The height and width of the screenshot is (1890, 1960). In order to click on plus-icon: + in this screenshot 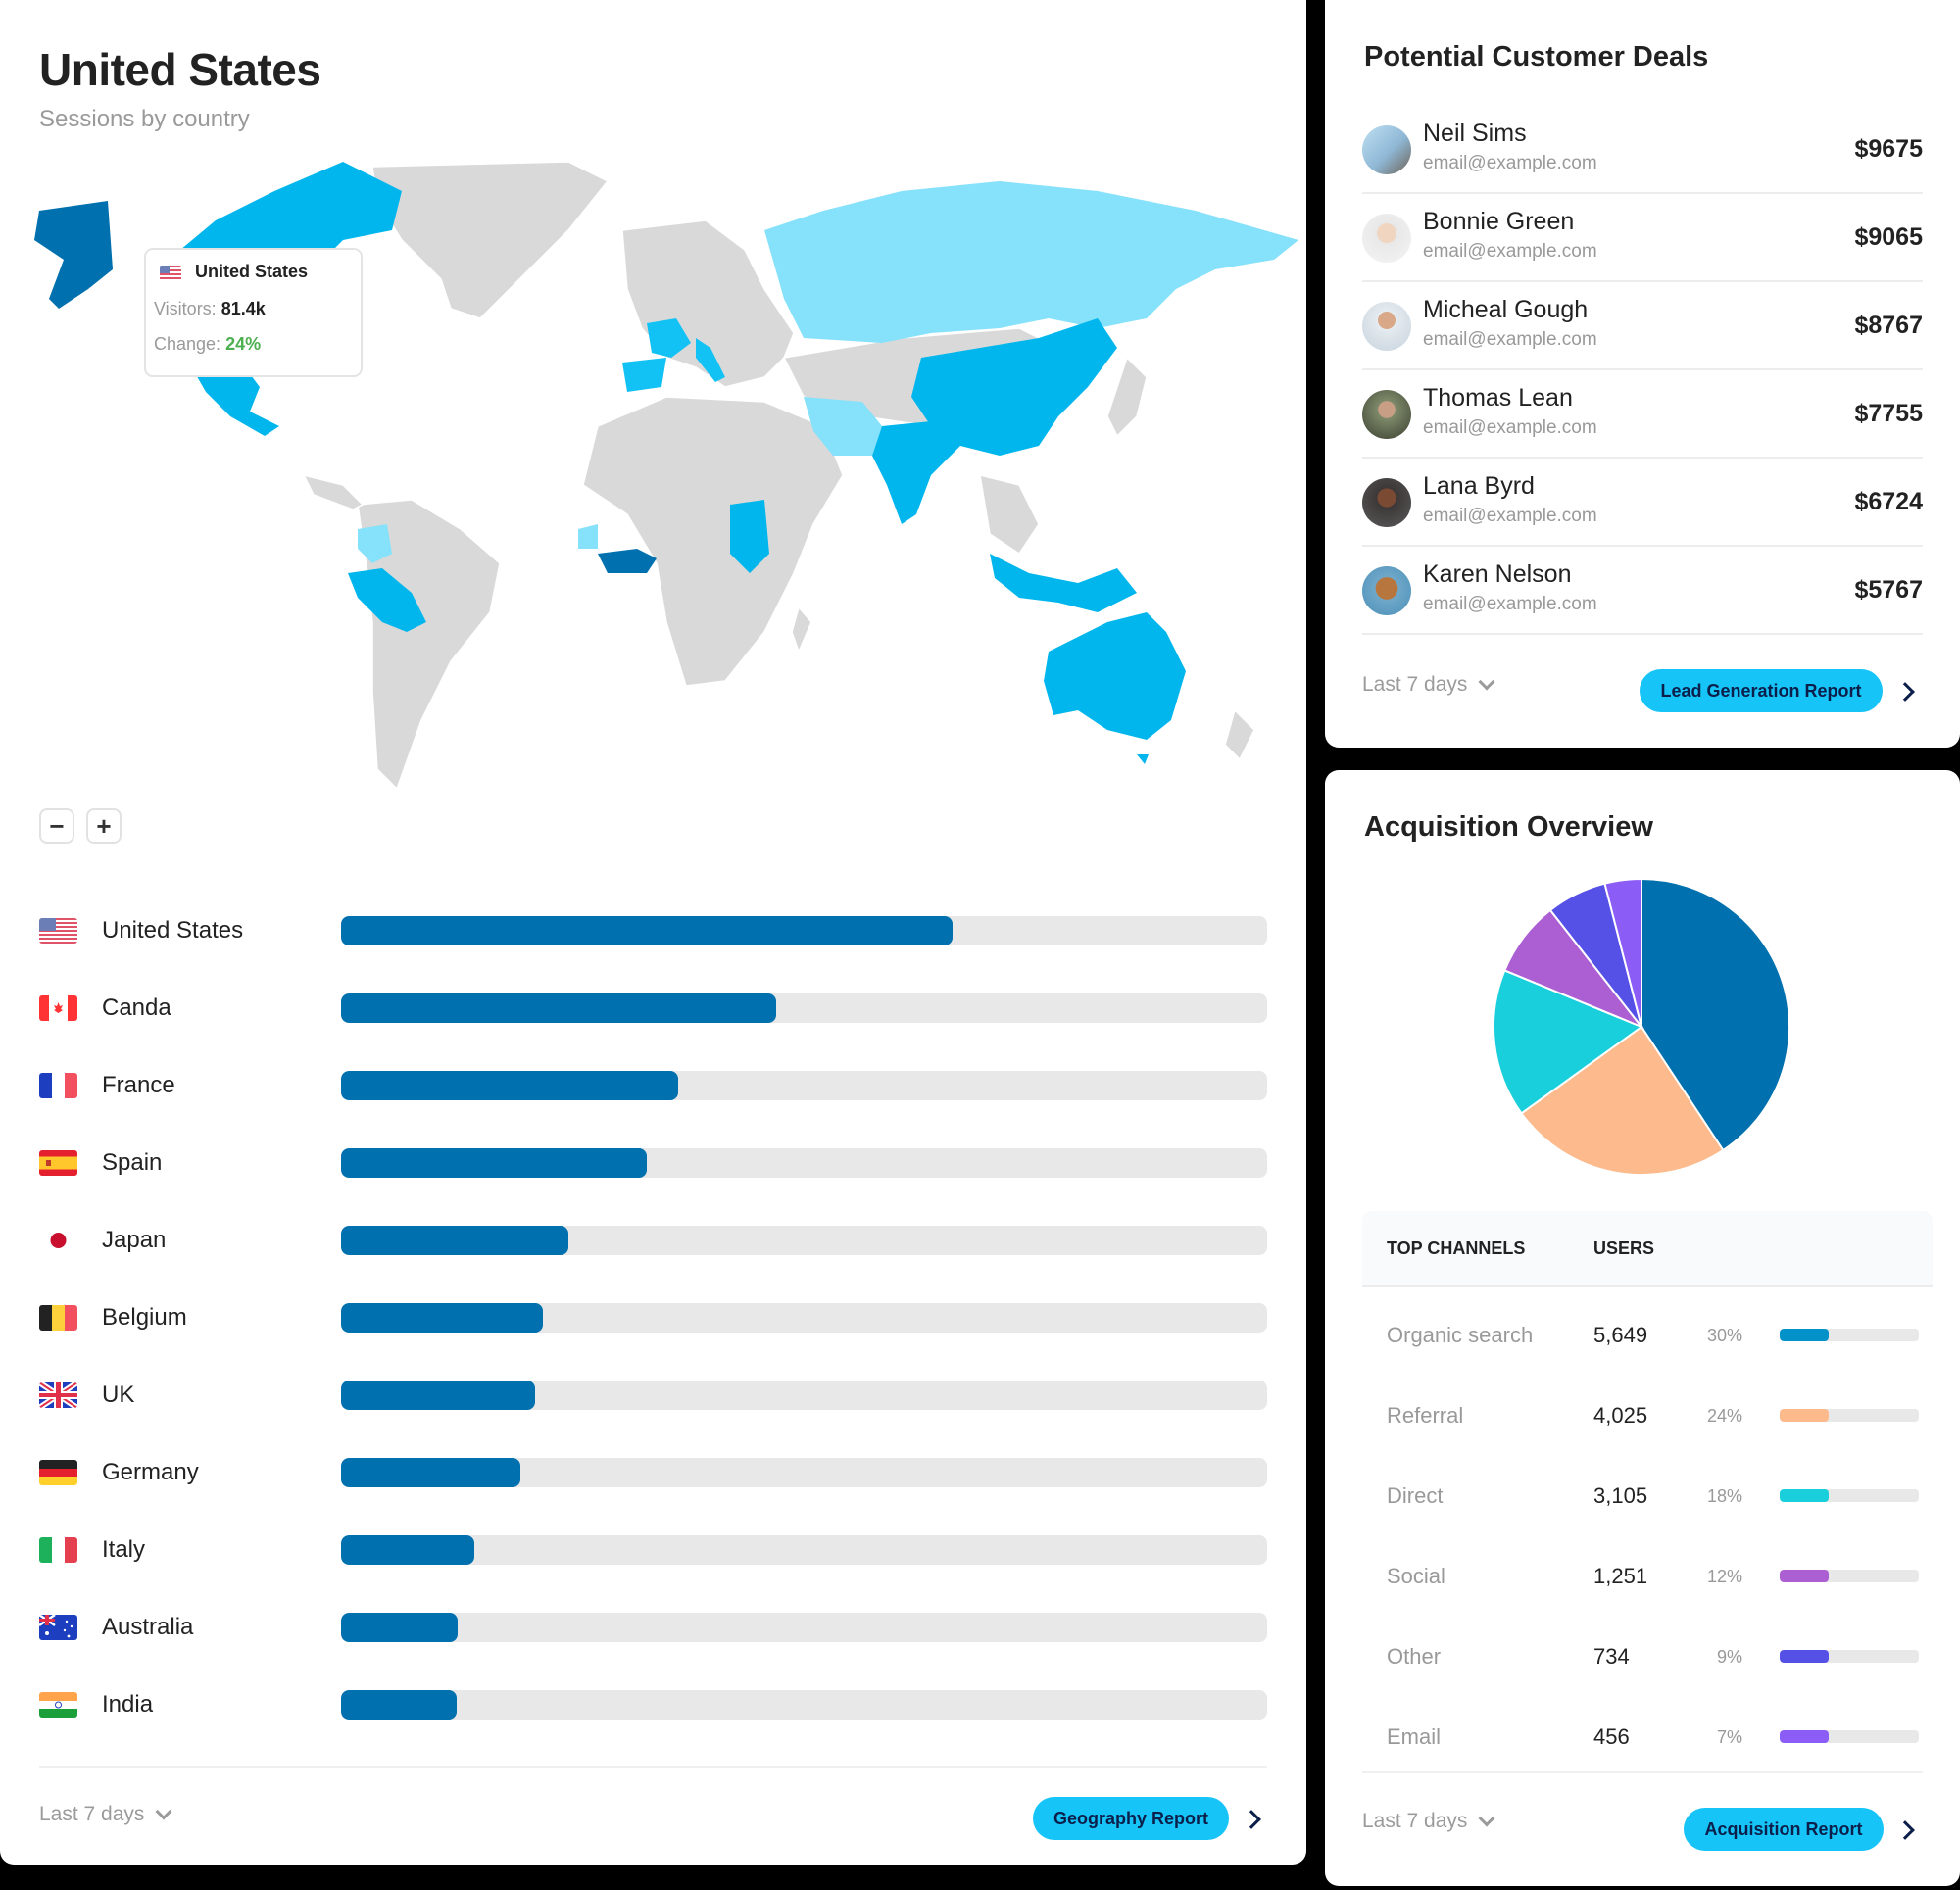, I will do `click(104, 825)`.